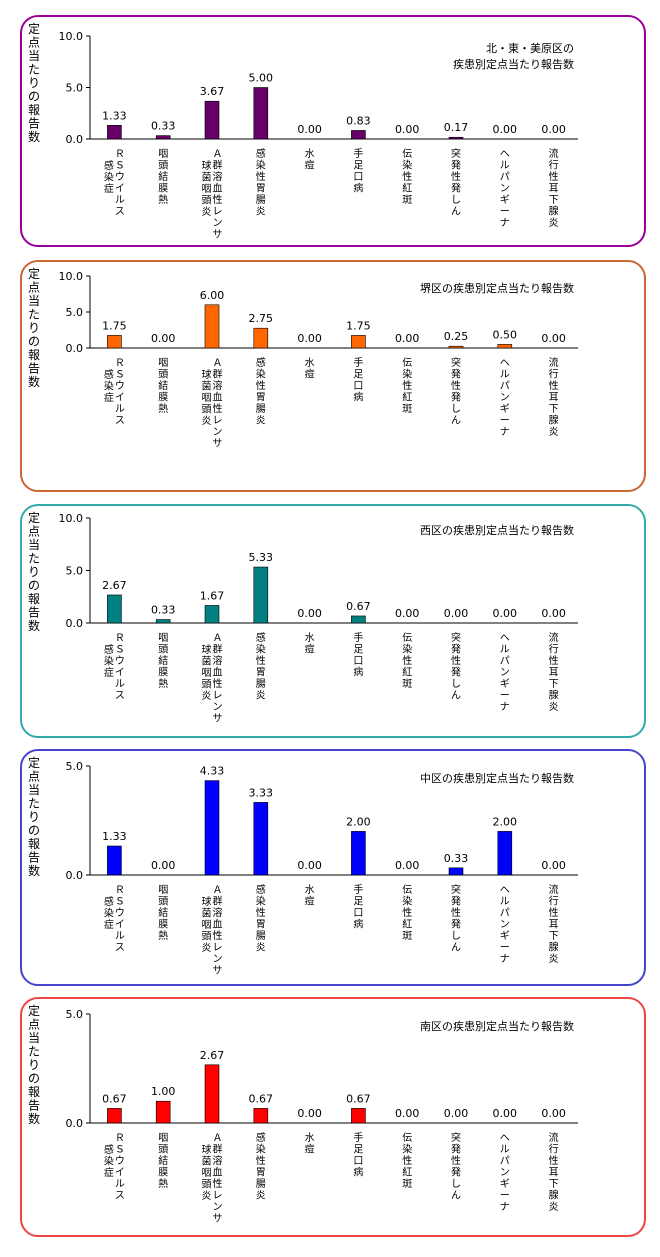 The height and width of the screenshot is (1257, 660). What do you see at coordinates (75, 623) in the screenshot?
I see `y-tick-label: 0.0` at bounding box center [75, 623].